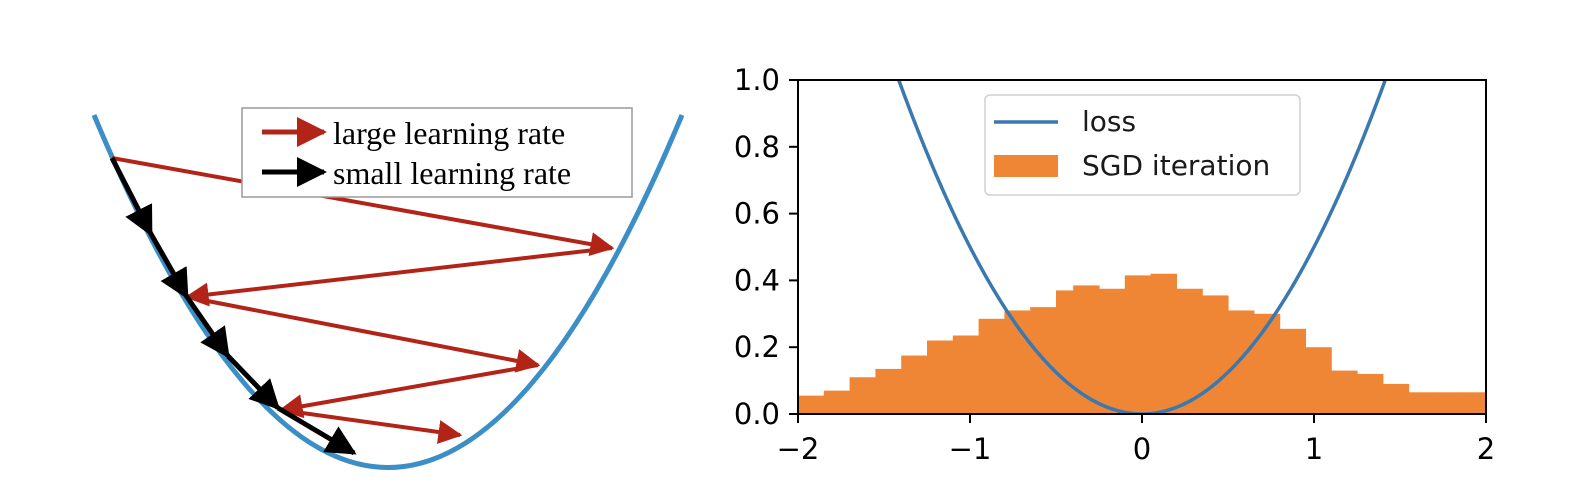  What do you see at coordinates (1176, 165) in the screenshot?
I see `legend-sgd-label: SGD iteration` at bounding box center [1176, 165].